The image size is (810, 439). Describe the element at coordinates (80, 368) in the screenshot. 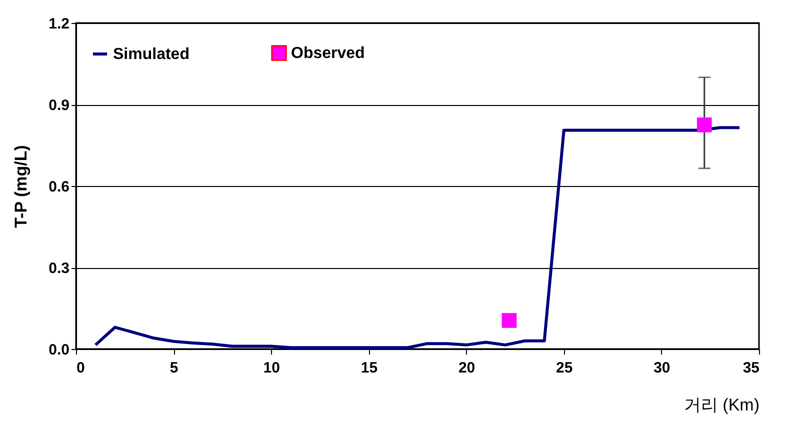

I see `x-tick-label: 0` at that location.